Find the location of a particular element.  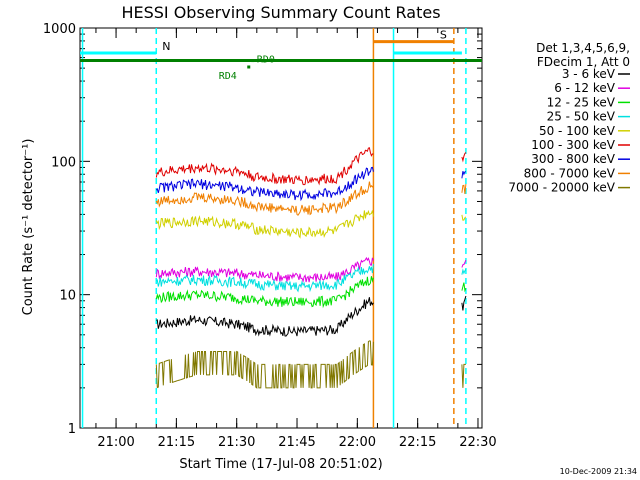

chart-title: HESSI Observing Summary Count Rates is located at coordinates (280, 12).